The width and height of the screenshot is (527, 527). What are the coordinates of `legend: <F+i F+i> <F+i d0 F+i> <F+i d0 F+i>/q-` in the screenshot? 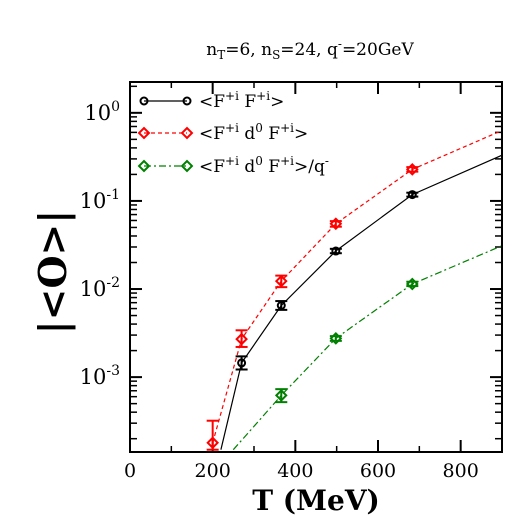 It's located at (233, 133).